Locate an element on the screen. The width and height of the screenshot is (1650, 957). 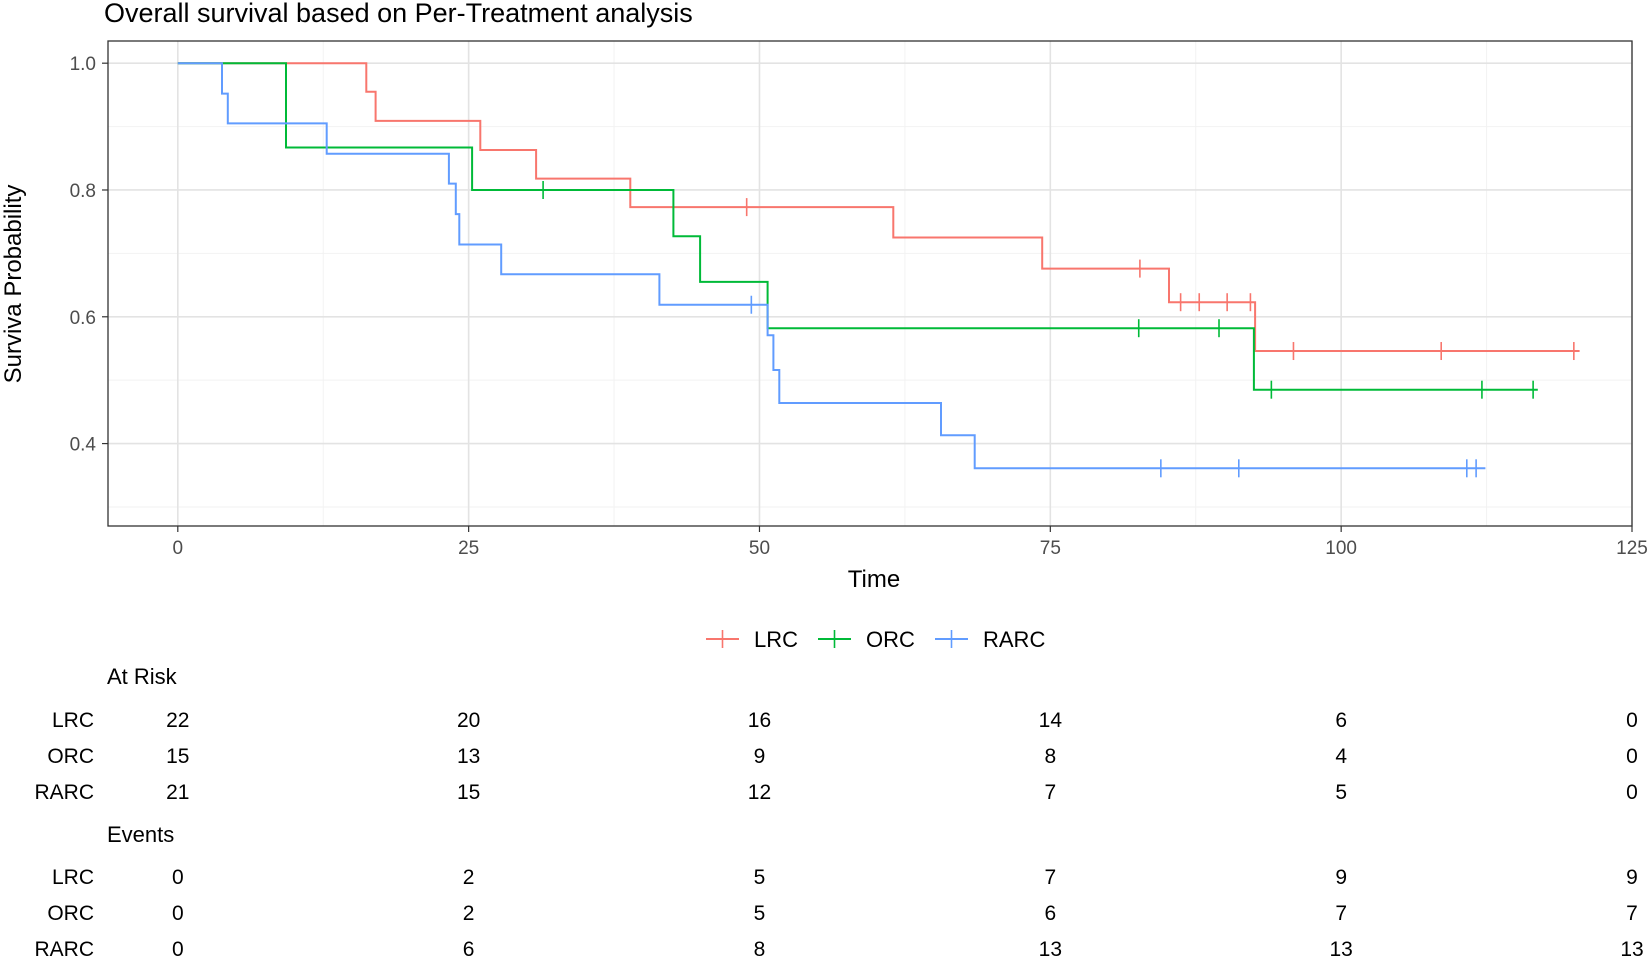
risk-table-cell: 9 is located at coordinates (760, 756).